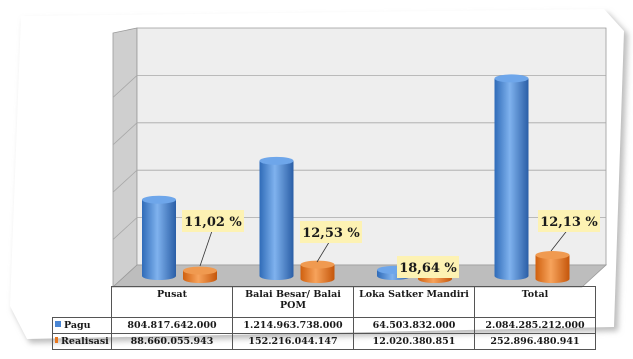 The height and width of the screenshot is (359, 633). Describe the element at coordinates (414, 341) in the screenshot. I see `table-cell: 12.020.380.851` at that location.